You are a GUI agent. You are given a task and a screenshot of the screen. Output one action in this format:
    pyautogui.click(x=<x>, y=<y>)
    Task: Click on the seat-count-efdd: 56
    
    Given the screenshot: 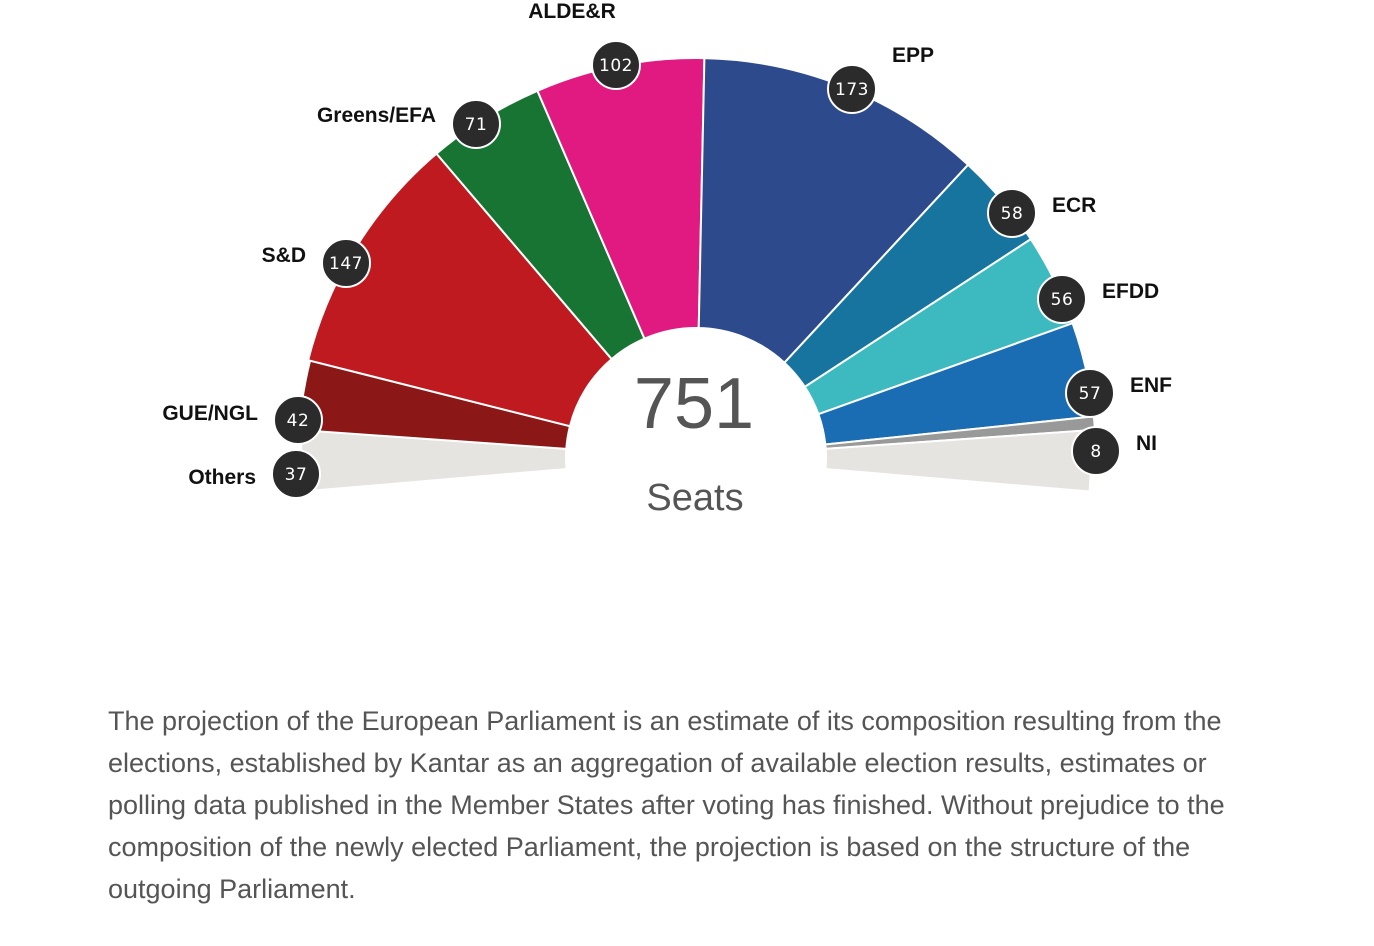 What is the action you would take?
    pyautogui.click(x=1062, y=300)
    